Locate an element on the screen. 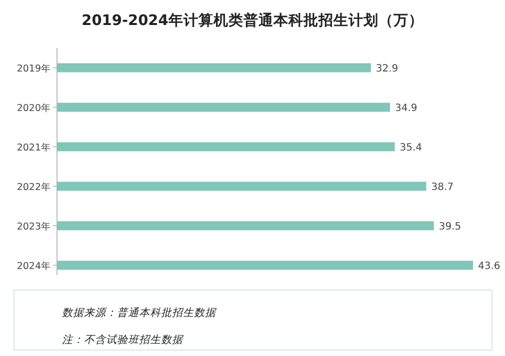  y-tick-label: 2020年 is located at coordinates (33, 108).